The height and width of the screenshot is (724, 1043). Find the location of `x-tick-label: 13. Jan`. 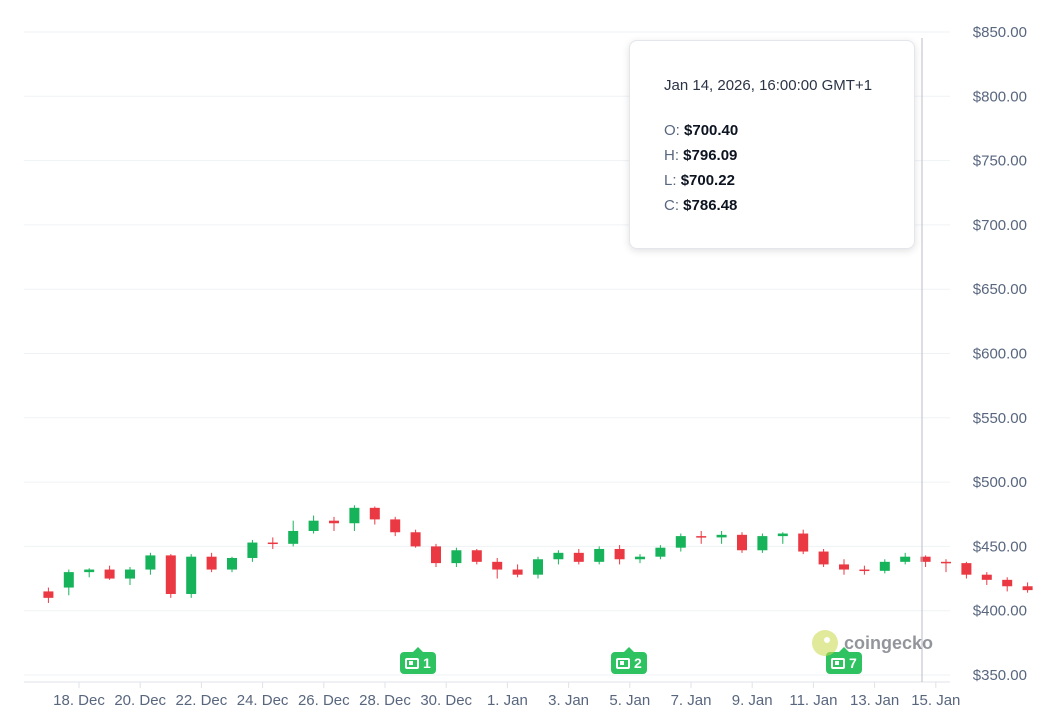

x-tick-label: 13. Jan is located at coordinates (874, 700).